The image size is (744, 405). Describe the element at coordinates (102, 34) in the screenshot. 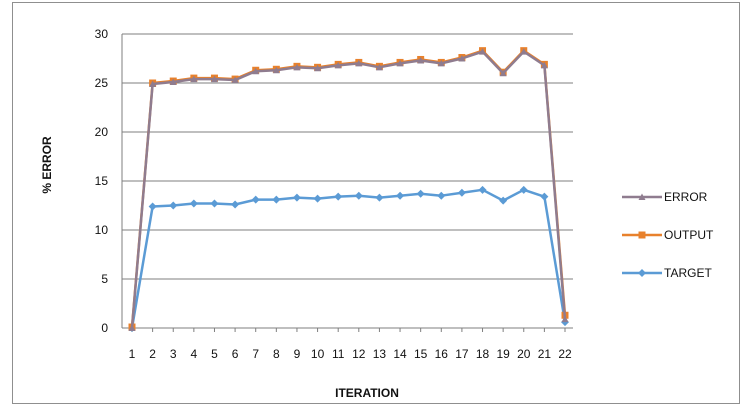

I see `y-tick-label: 30` at that location.